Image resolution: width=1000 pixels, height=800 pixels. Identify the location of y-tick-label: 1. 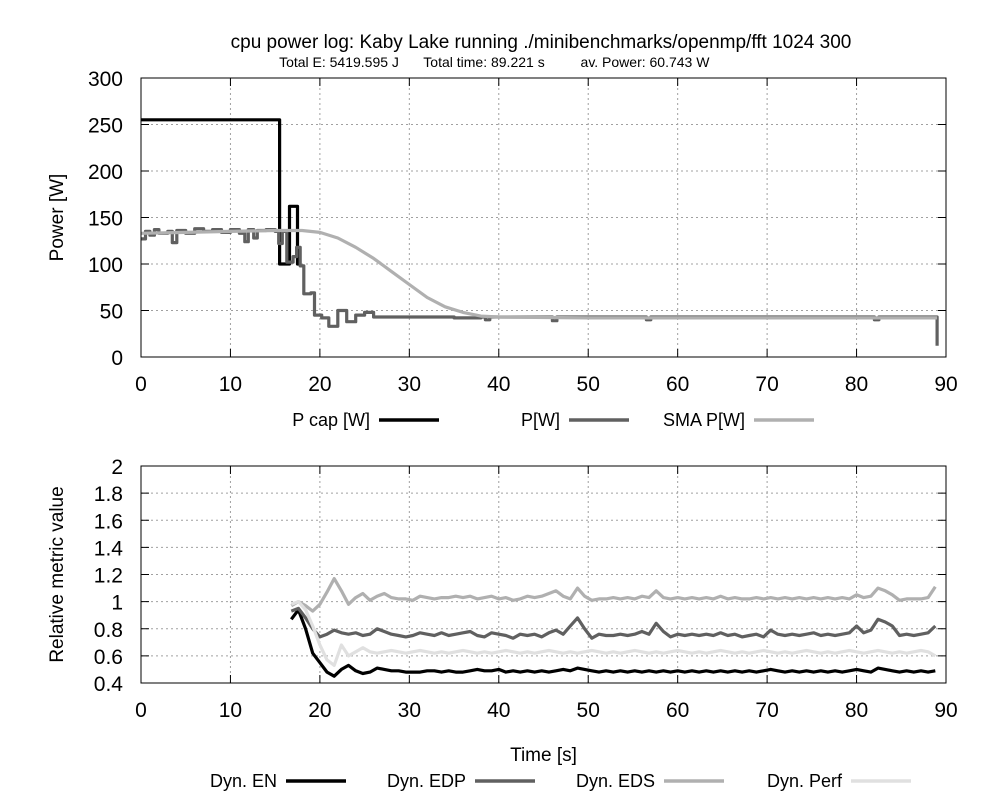
(117, 603).